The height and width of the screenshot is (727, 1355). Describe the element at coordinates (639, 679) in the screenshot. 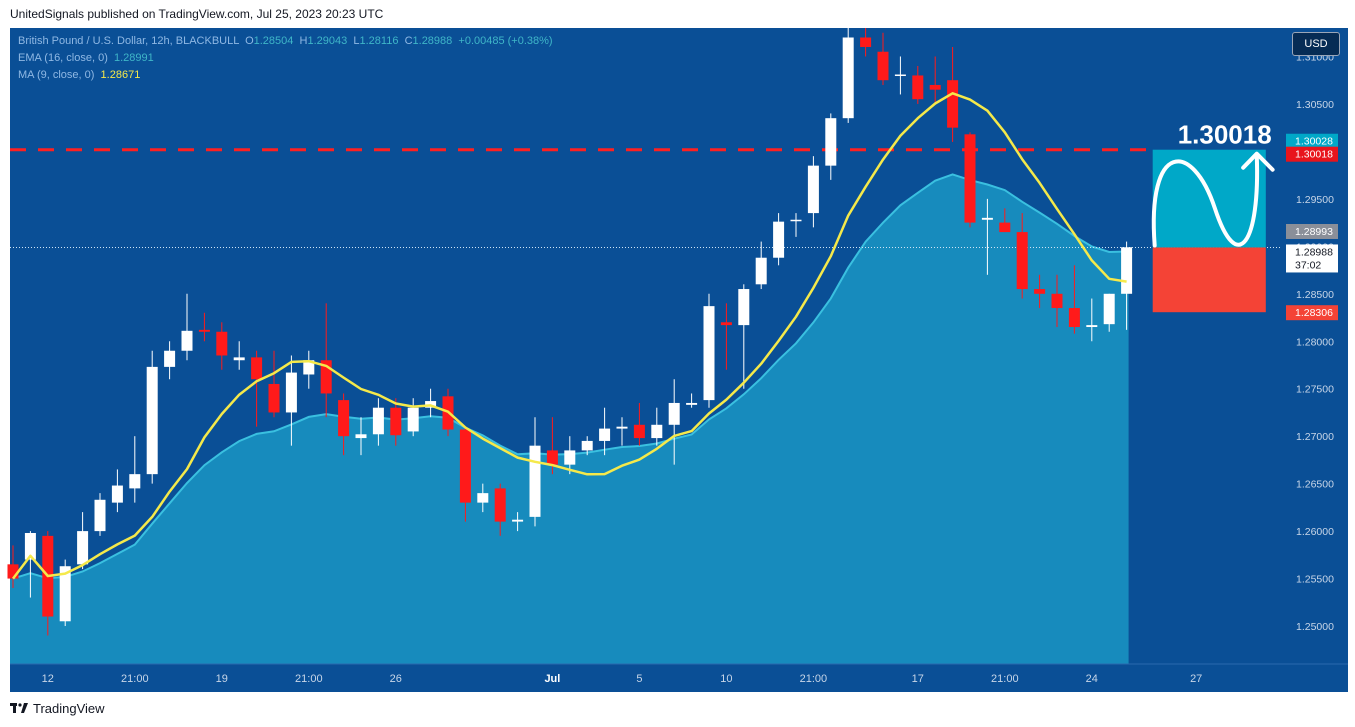

I see `time-tick-label: 5` at that location.